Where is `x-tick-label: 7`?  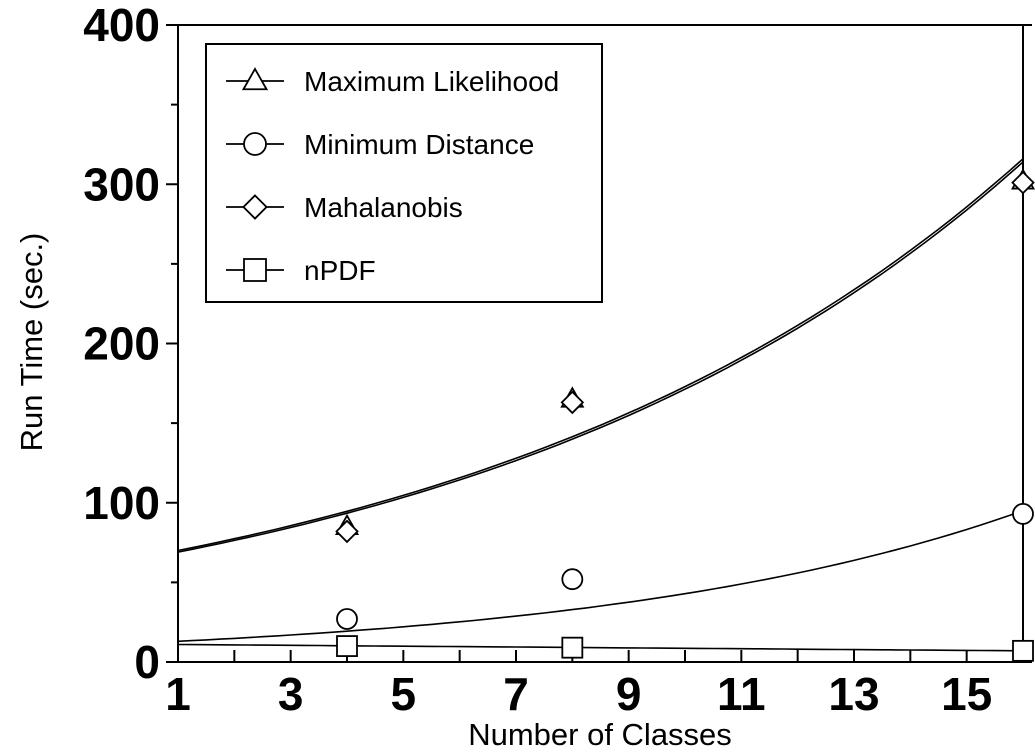
x-tick-label: 7 is located at coordinates (516, 694).